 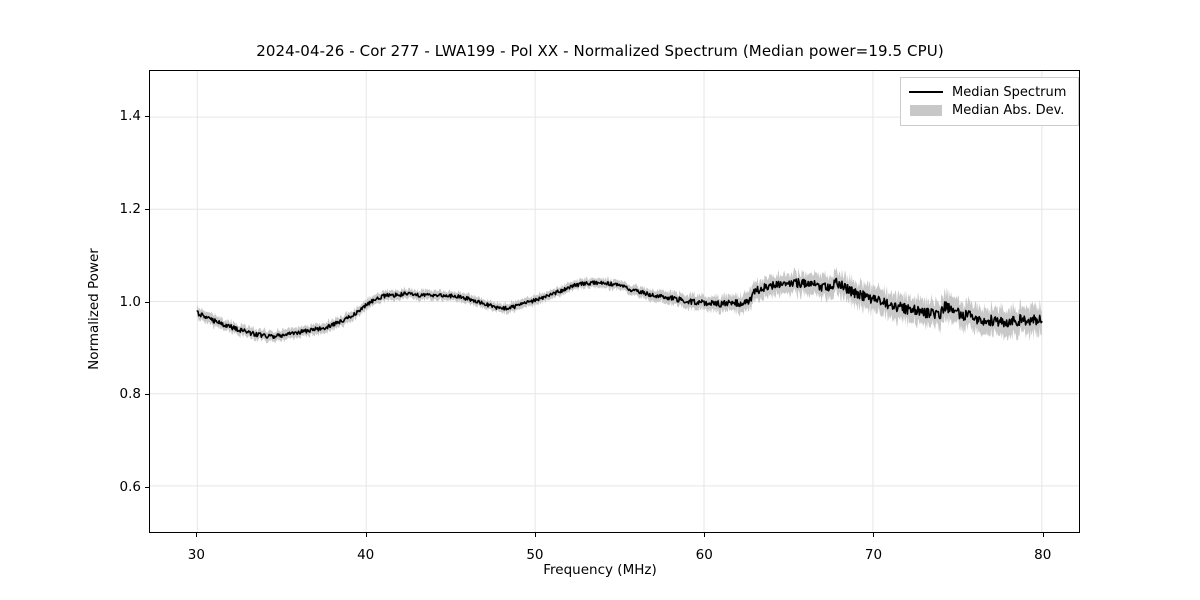 I want to click on y-tick-label: 1.4, so click(x=130, y=116).